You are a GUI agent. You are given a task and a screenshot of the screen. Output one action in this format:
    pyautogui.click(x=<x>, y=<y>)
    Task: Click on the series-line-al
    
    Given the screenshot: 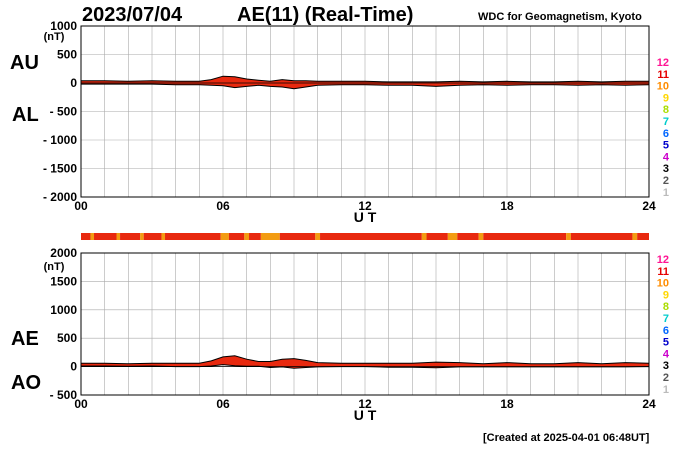 What is the action you would take?
    pyautogui.click(x=365, y=86)
    